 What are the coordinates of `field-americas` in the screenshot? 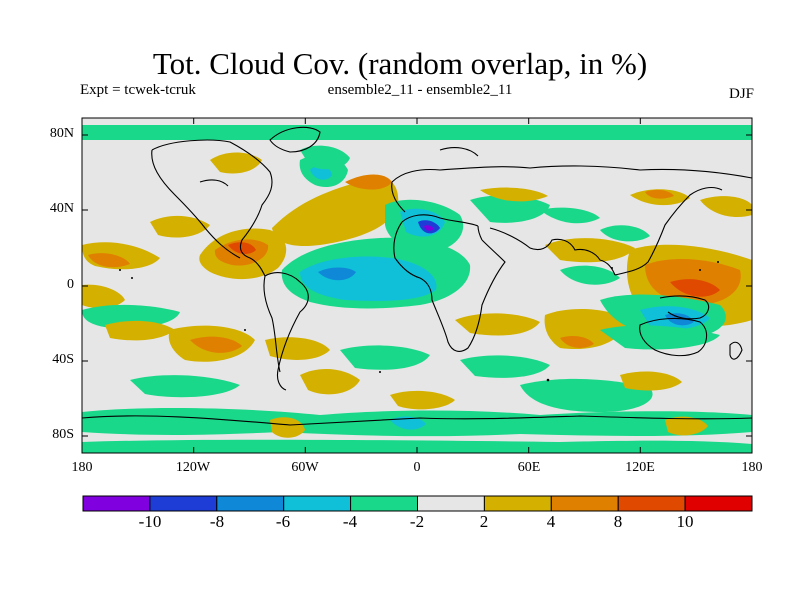 It's located at (184, 216).